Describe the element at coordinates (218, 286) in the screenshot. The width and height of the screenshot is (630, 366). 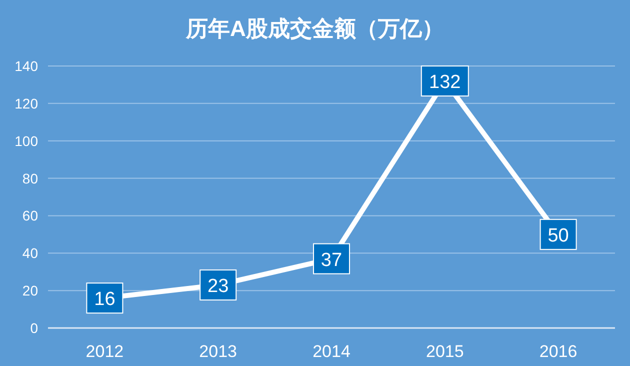
I see `data-label: 23` at that location.